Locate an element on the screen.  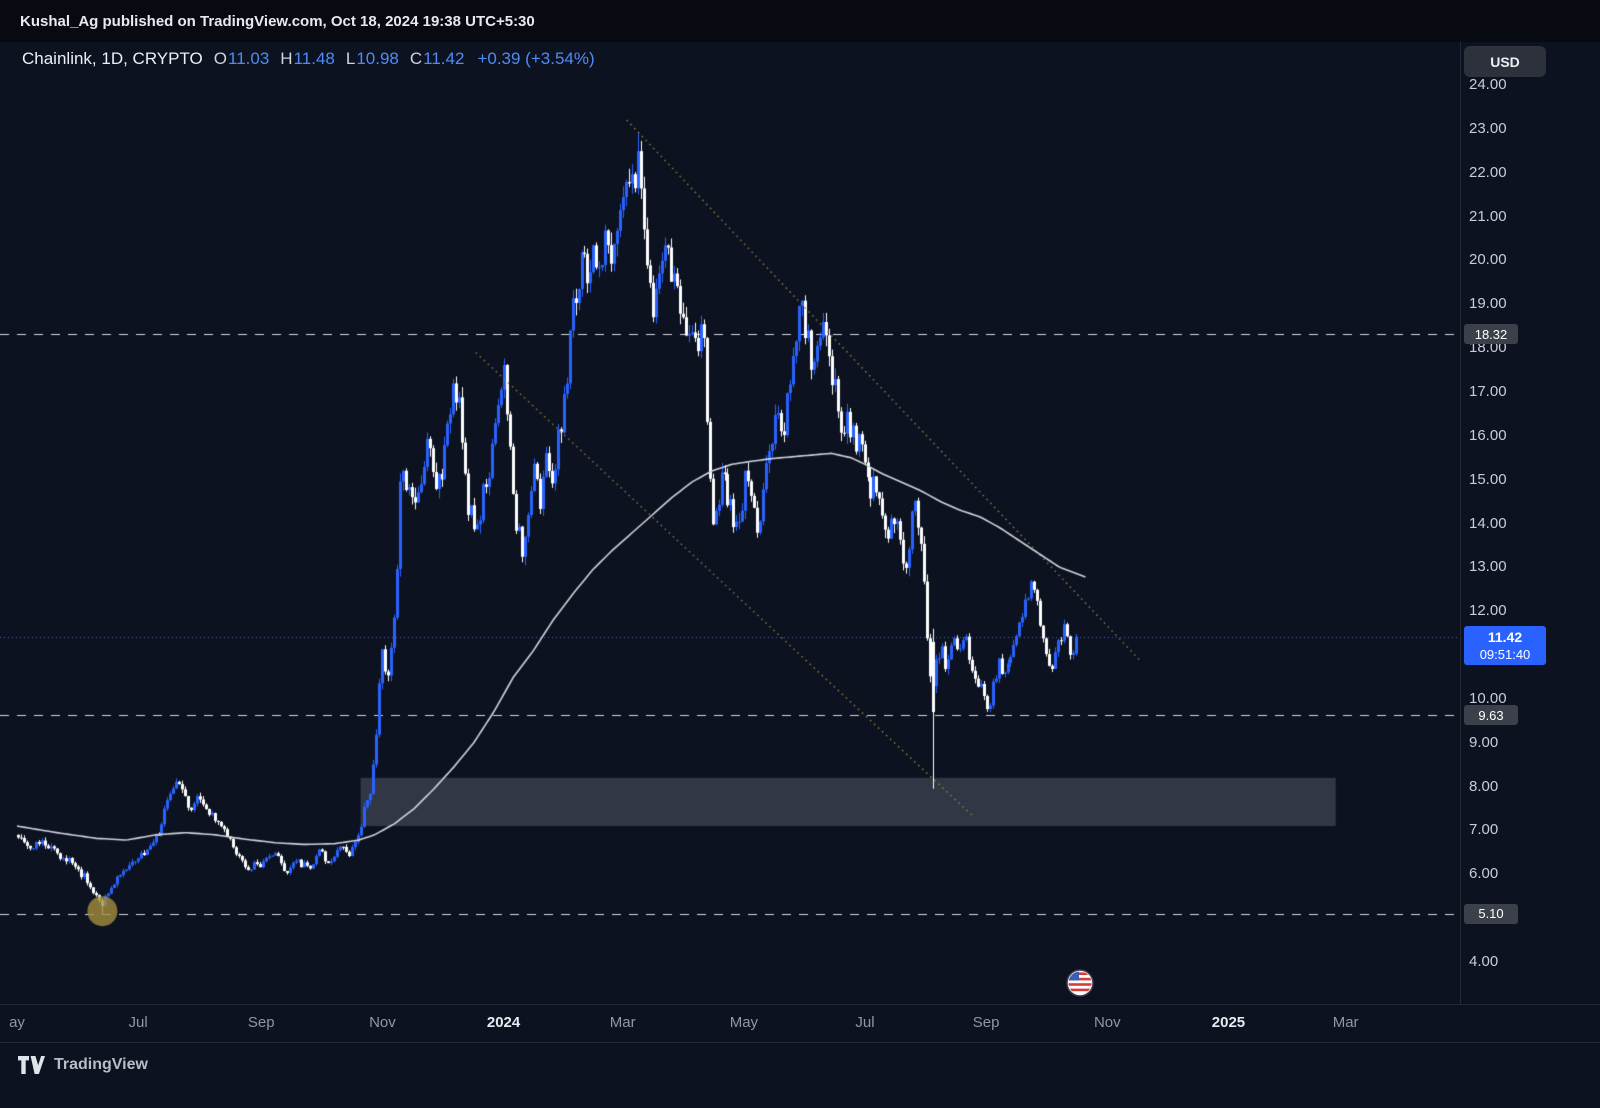
price-tick-label: 24.00 is located at coordinates (1488, 84).